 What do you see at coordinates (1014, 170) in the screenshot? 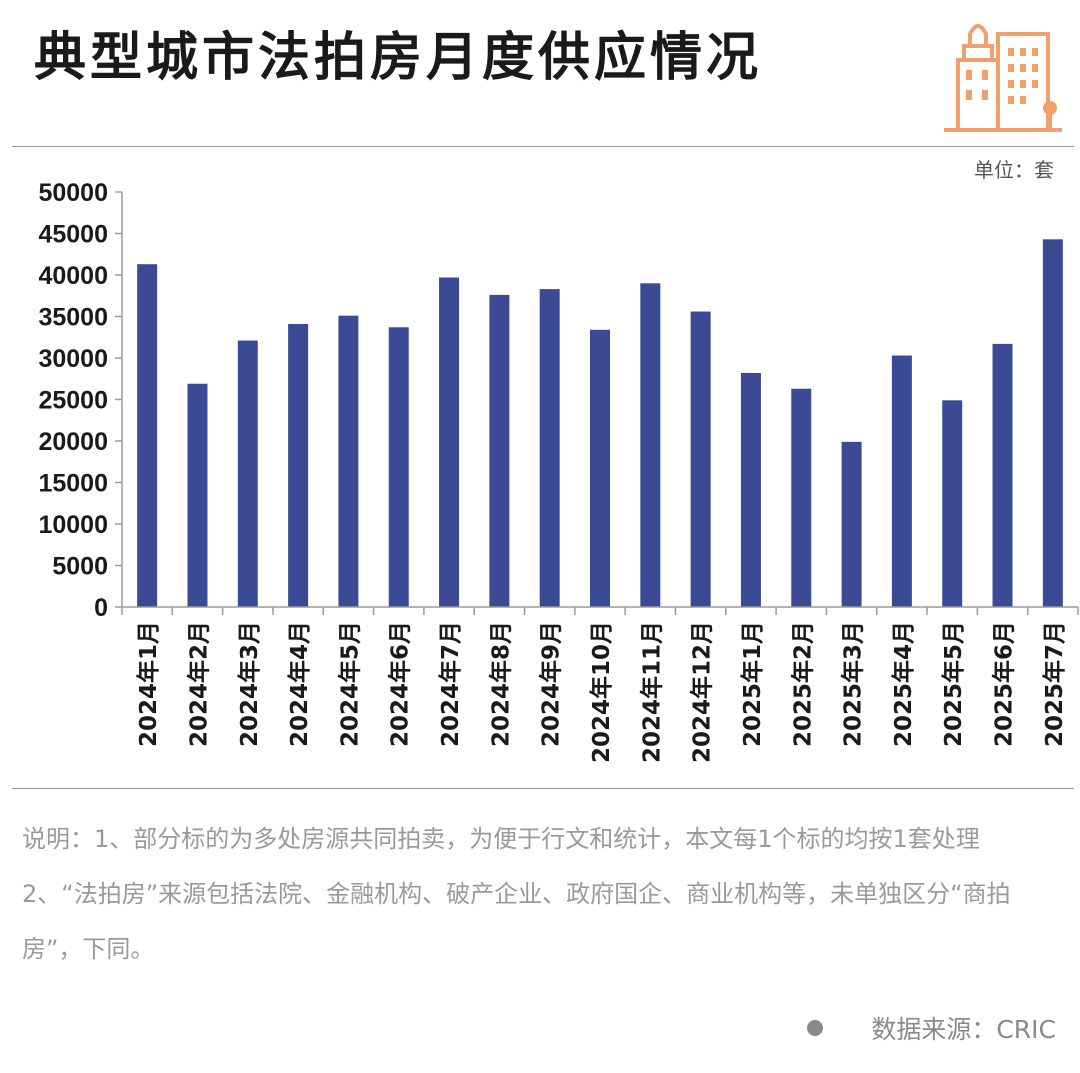
I see `unit-label: 单位：套` at bounding box center [1014, 170].